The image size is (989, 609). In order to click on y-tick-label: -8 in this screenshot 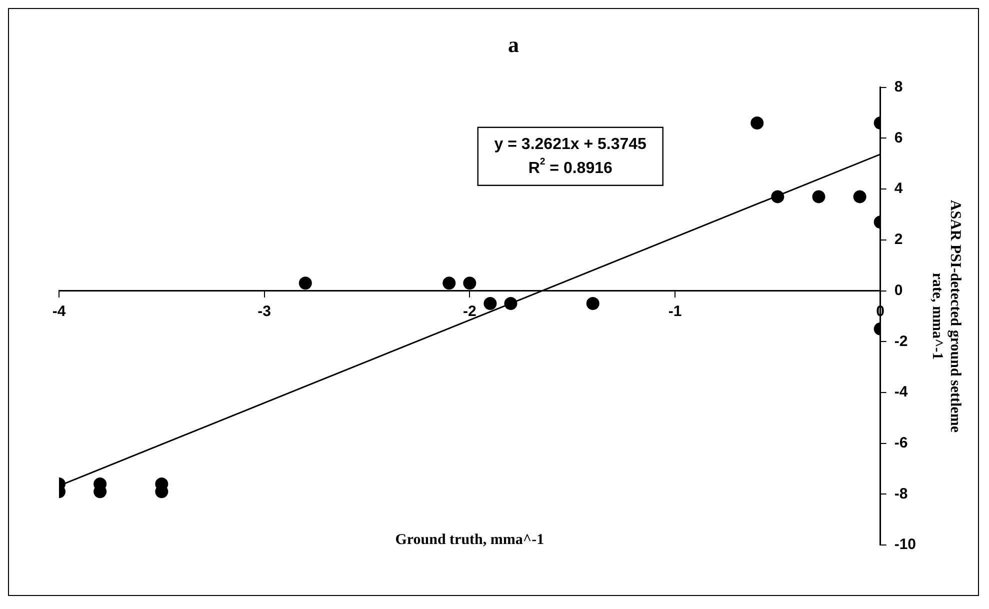, I will do `click(901, 493)`.